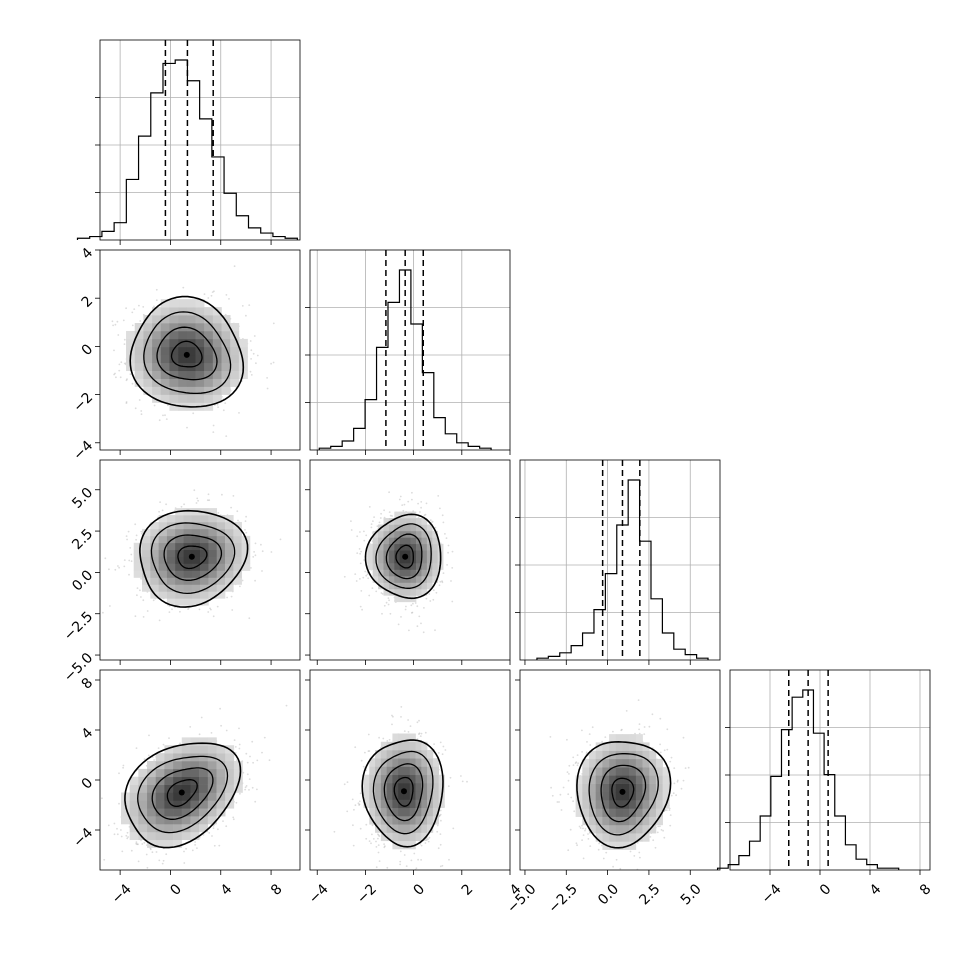 This screenshot has width=970, height=970. What do you see at coordinates (186, 354) in the screenshot?
I see `density-peak` at bounding box center [186, 354].